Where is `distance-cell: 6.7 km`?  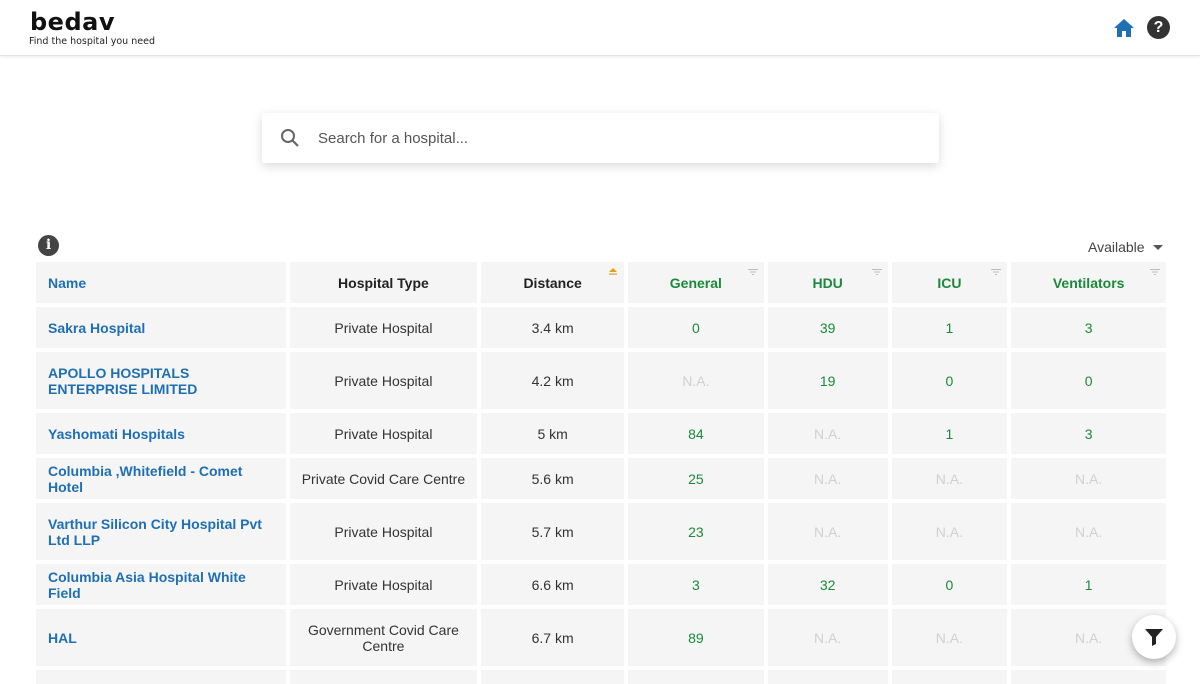
distance-cell: 6.7 km is located at coordinates (552, 637).